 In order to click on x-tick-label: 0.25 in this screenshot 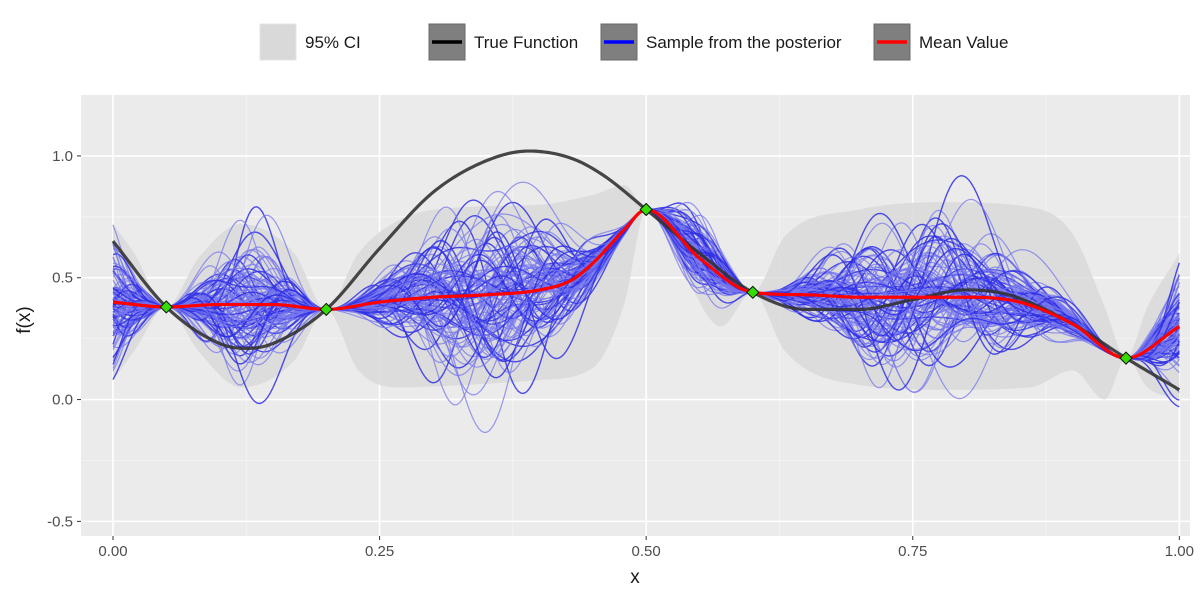, I will do `click(379, 551)`.